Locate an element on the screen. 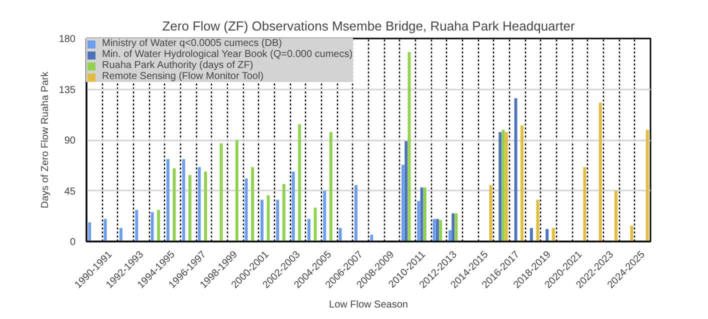  y-tick-label: 180 is located at coordinates (67, 39).